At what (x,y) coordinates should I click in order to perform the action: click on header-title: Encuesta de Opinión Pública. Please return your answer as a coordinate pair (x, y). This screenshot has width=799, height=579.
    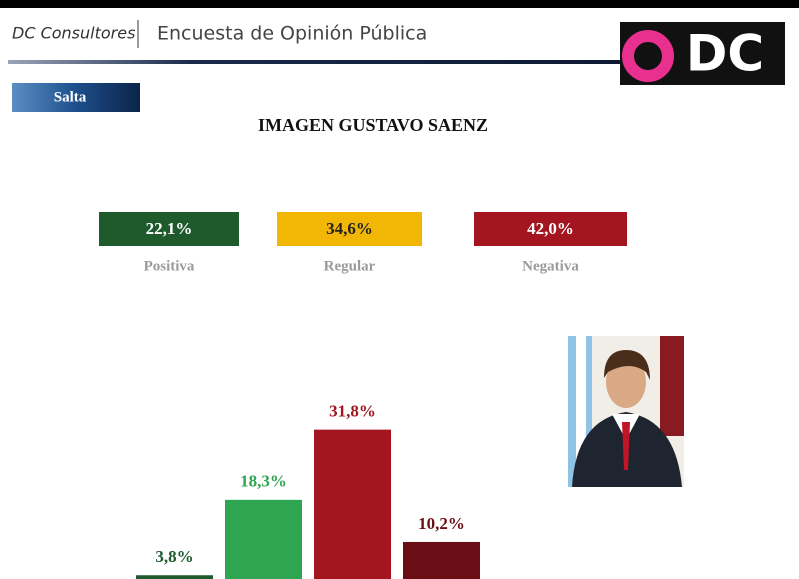
    Looking at the image, I should click on (292, 34).